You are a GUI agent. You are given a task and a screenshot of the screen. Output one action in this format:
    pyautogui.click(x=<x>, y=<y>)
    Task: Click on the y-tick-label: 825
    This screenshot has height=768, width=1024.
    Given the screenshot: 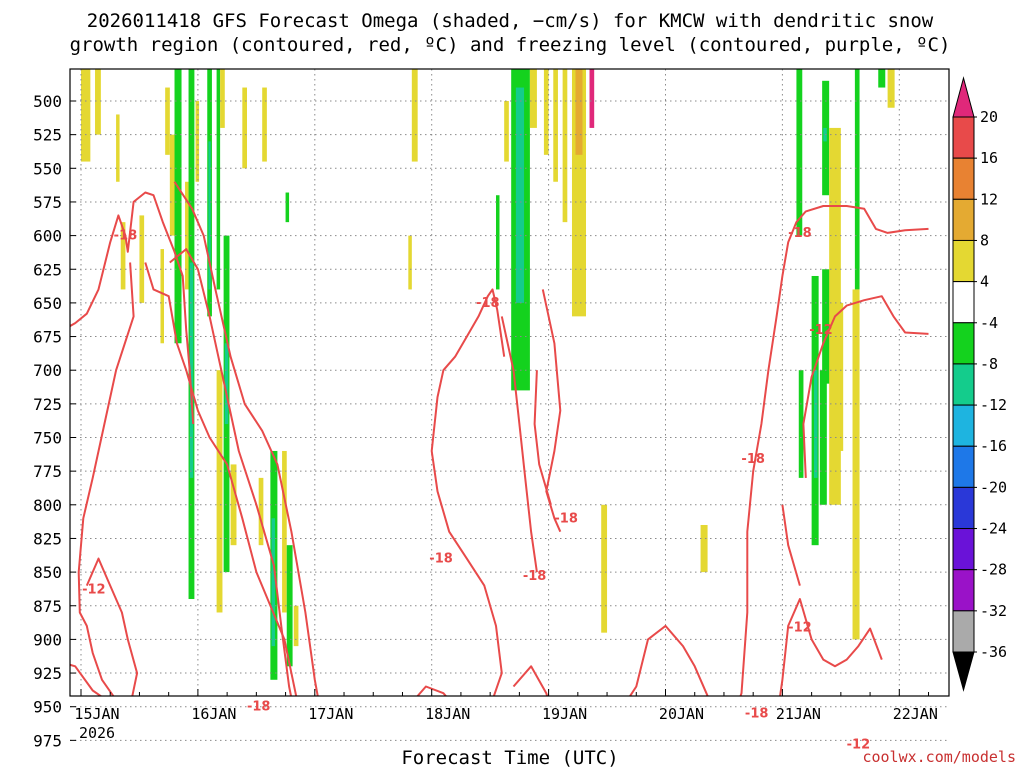 What is the action you would take?
    pyautogui.click(x=47, y=538)
    